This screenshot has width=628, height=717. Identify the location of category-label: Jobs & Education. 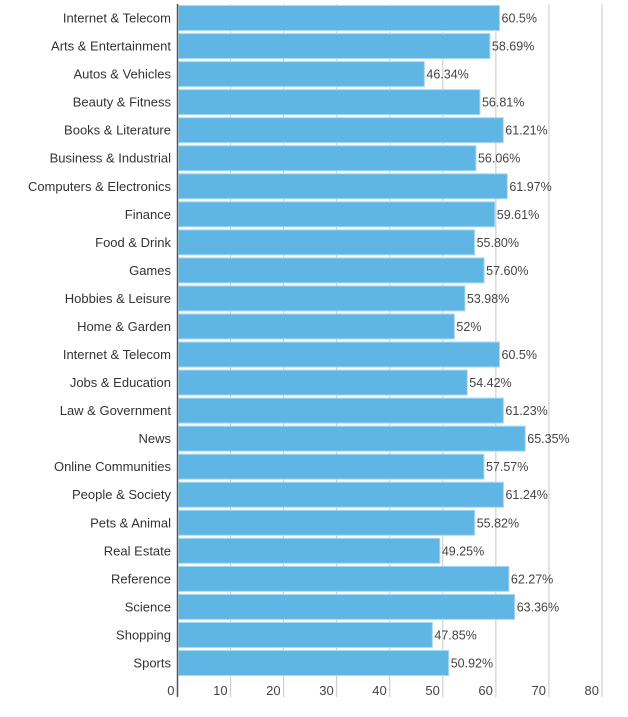
(120, 382).